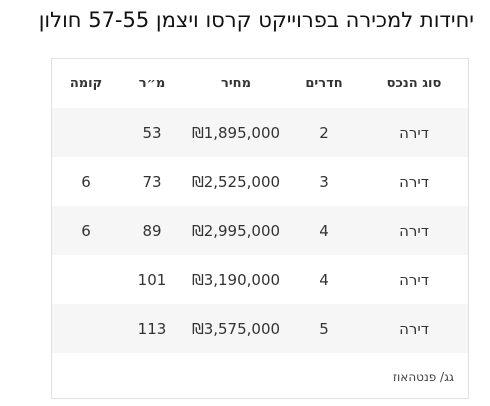  I want to click on cell-price: ₪2,995,000, so click(236, 230).